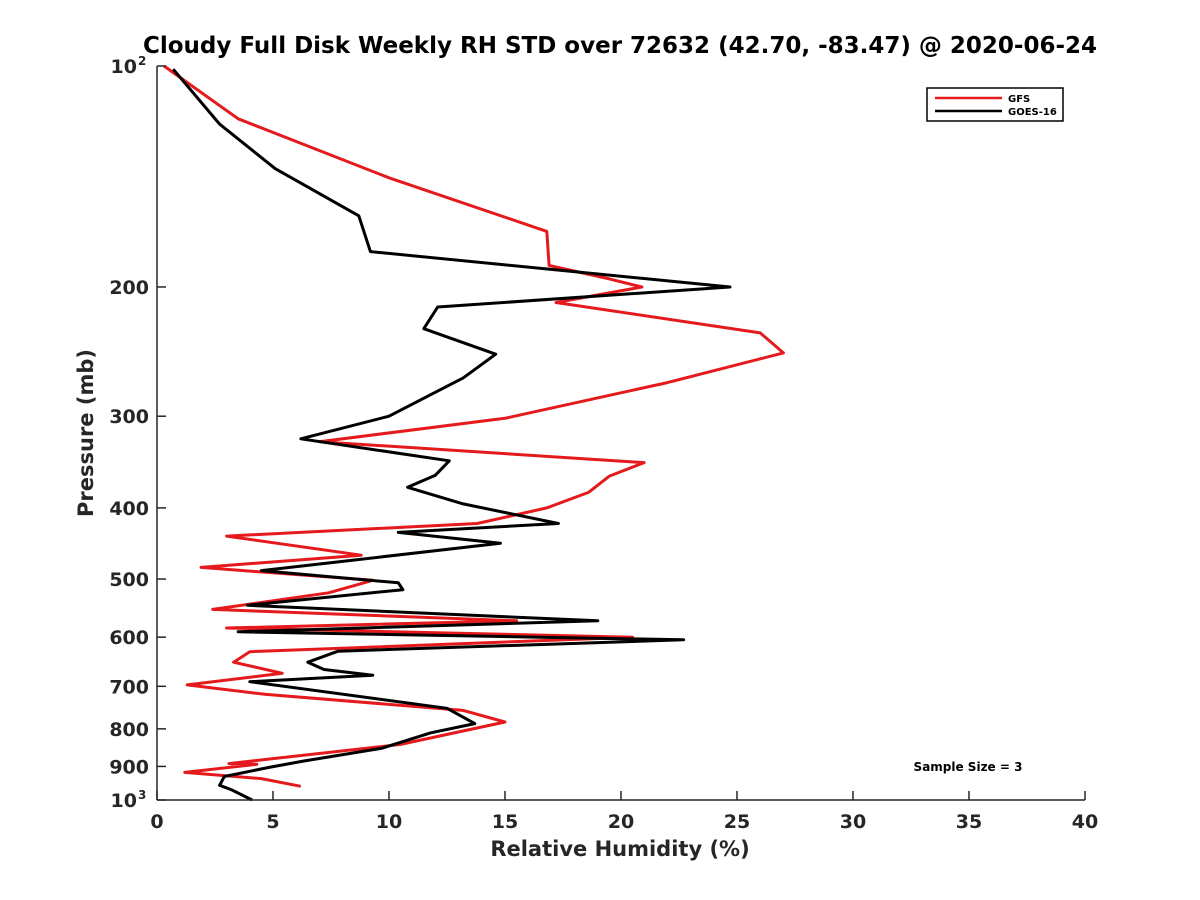  Describe the element at coordinates (621, 822) in the screenshot. I see `x-tick-label: 20` at that location.